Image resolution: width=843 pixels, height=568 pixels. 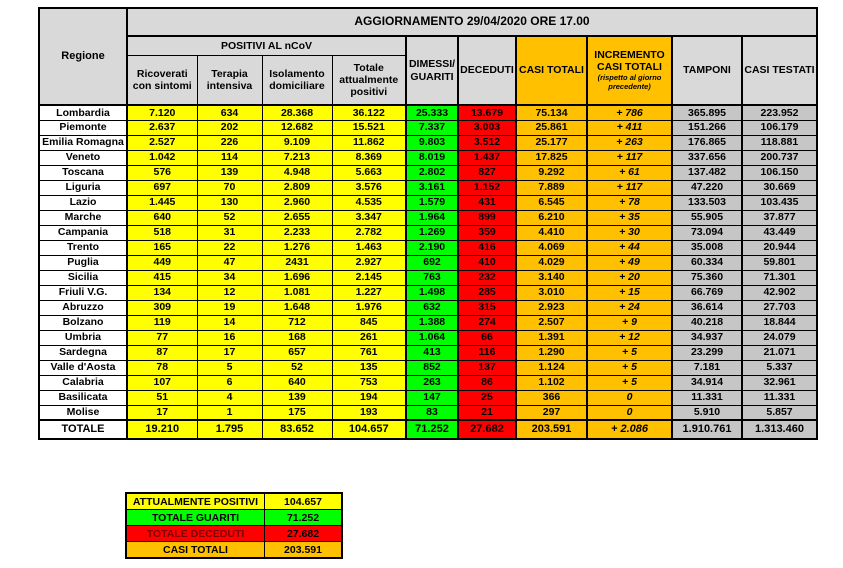 I want to click on cell-casi-testati: 5.857, so click(x=779, y=412).